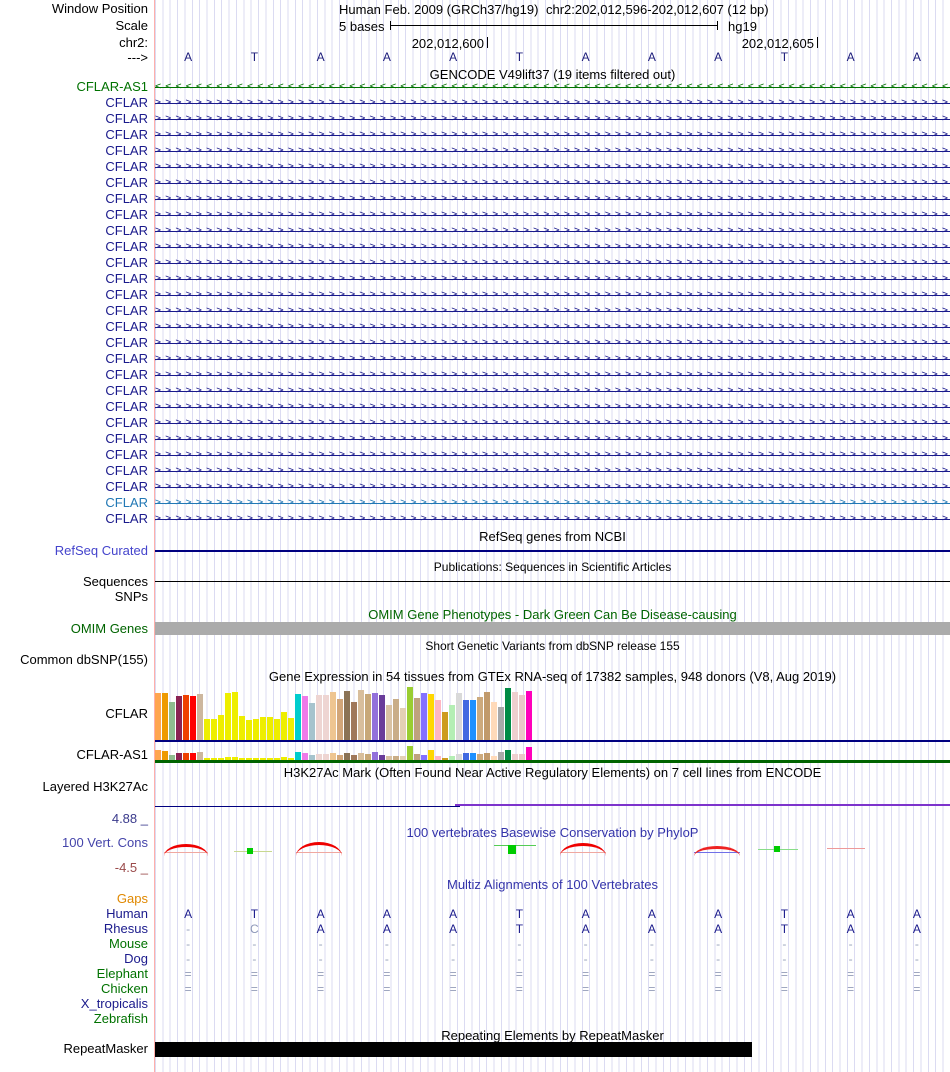 This screenshot has width=950, height=1072. What do you see at coordinates (126, 713) in the screenshot?
I see `gtex-cflar-label: CFLAR` at bounding box center [126, 713].